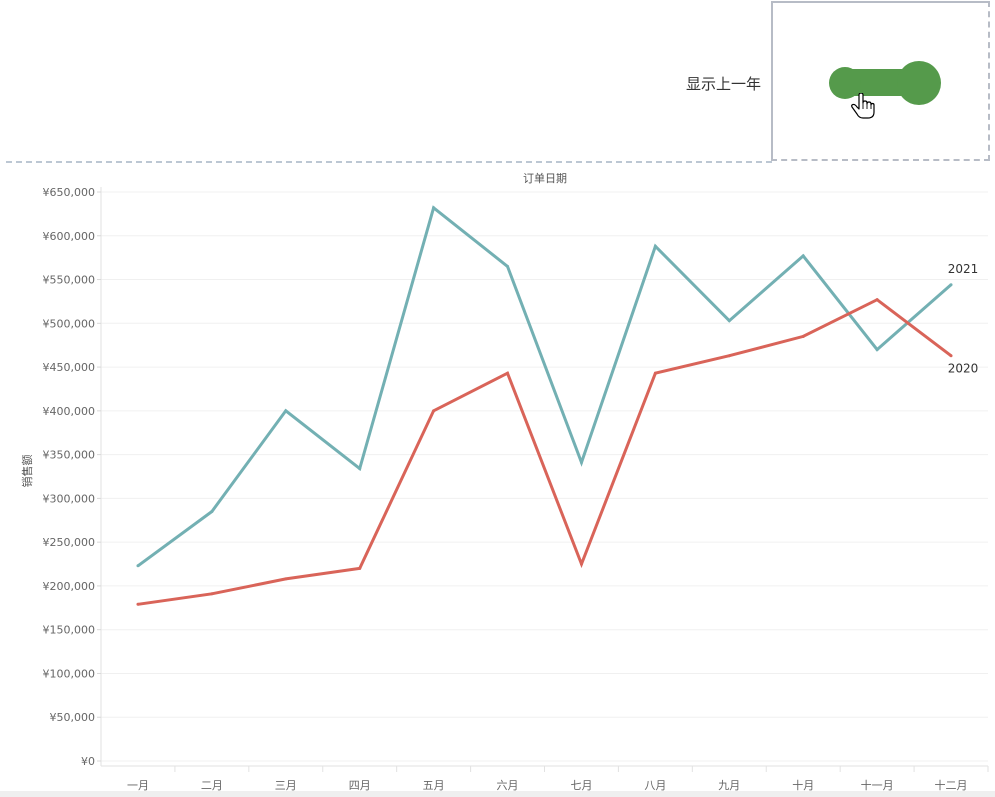 Image resolution: width=995 pixels, height=797 pixels. I want to click on x-tick-label: 二月, so click(212, 785).